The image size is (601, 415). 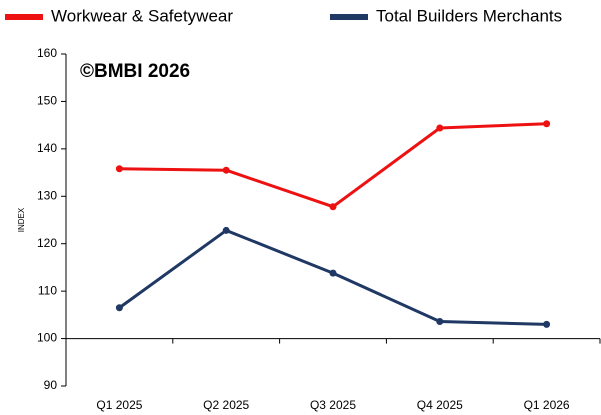 I want to click on y-tick-label: 110, so click(x=47, y=290).